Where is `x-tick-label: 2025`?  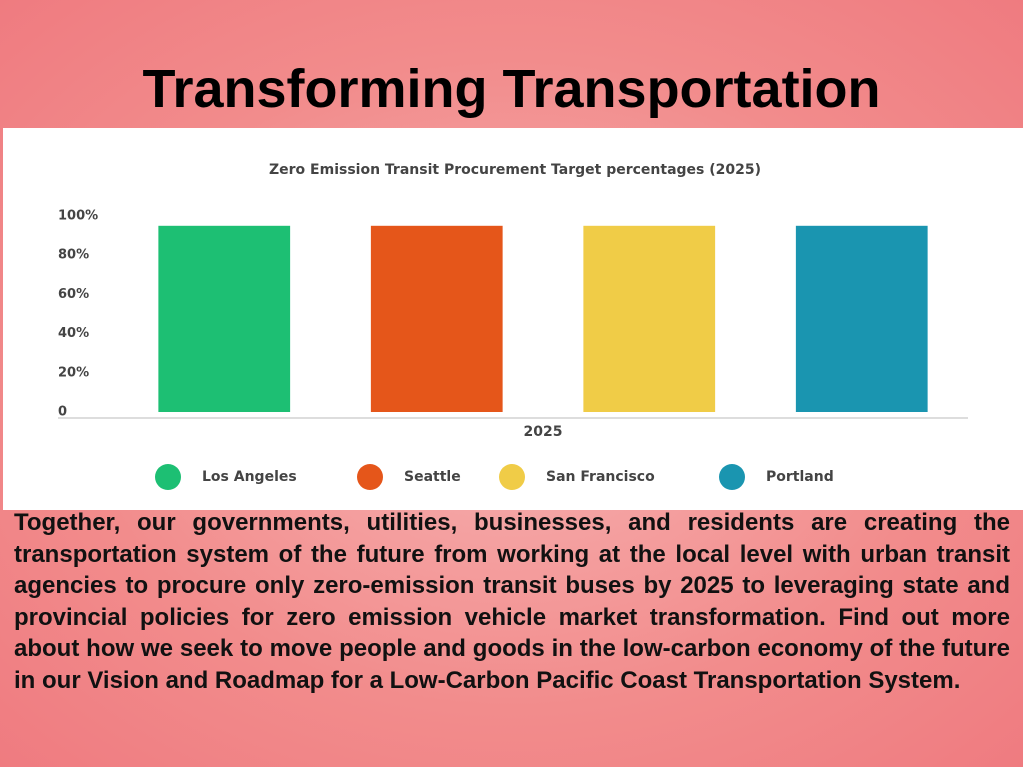
x-tick-label: 2025 is located at coordinates (543, 432).